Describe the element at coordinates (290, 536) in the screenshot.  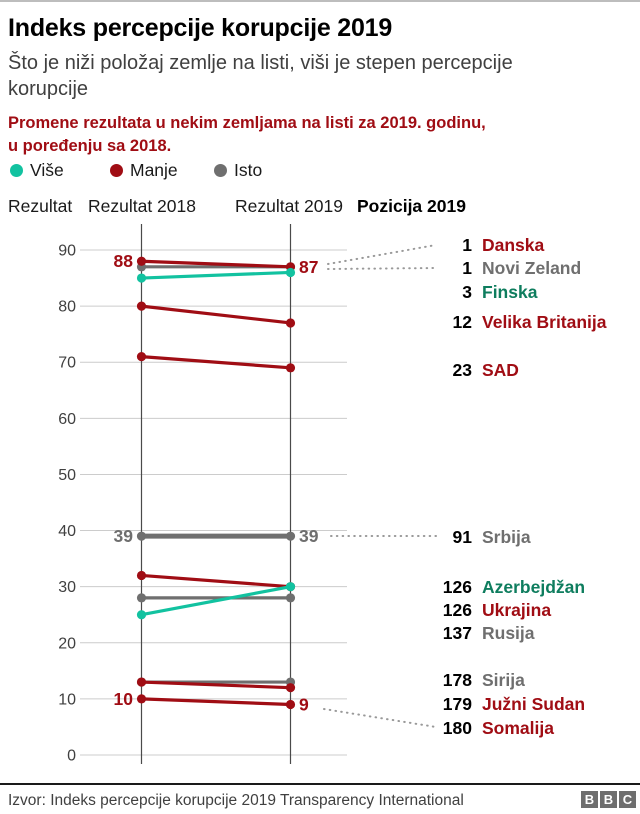
I see `dot-2019-srbija` at that location.